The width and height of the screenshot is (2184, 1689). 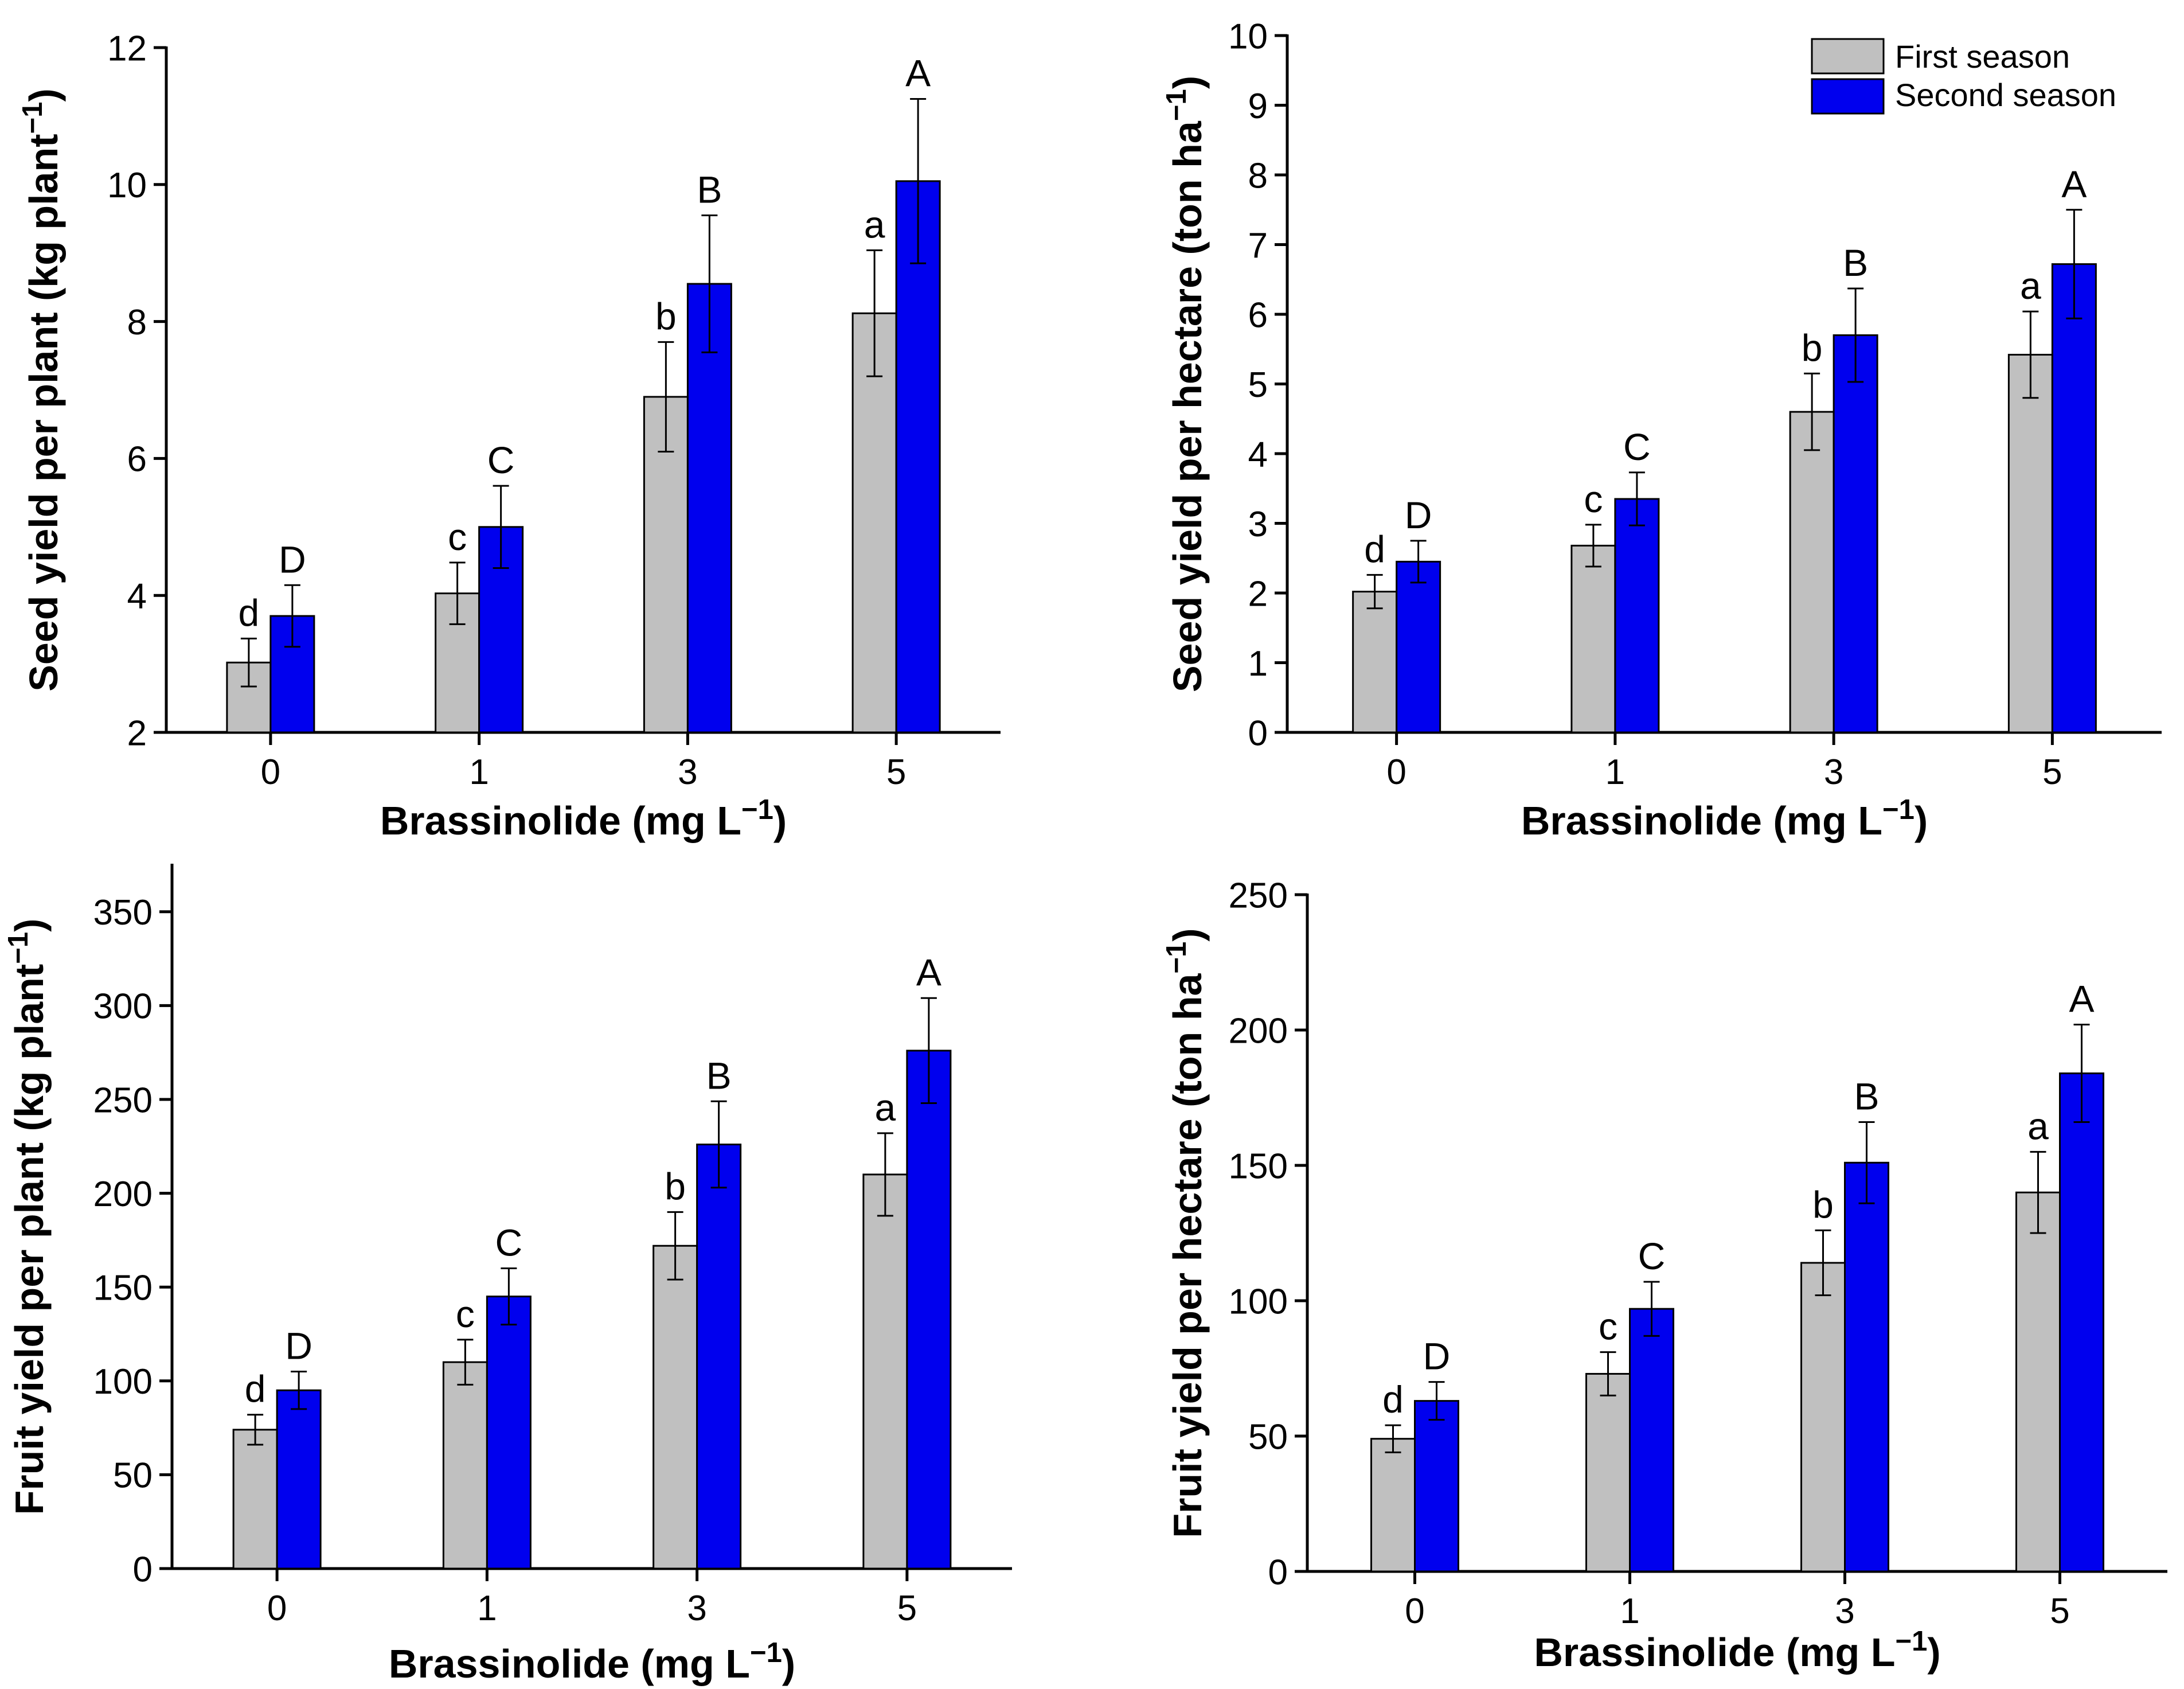 I want to click on y-axis-title: Fruit yield per hectare (ton ha−1), so click(x=1185, y=1233).